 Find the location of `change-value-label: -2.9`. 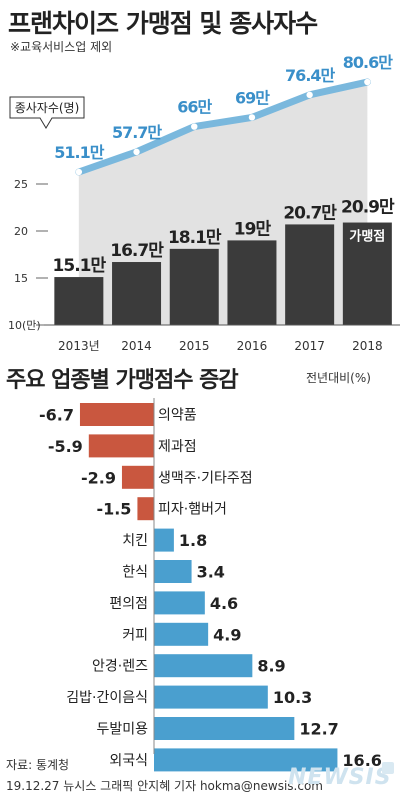

change-value-label: -2.9 is located at coordinates (98, 477).